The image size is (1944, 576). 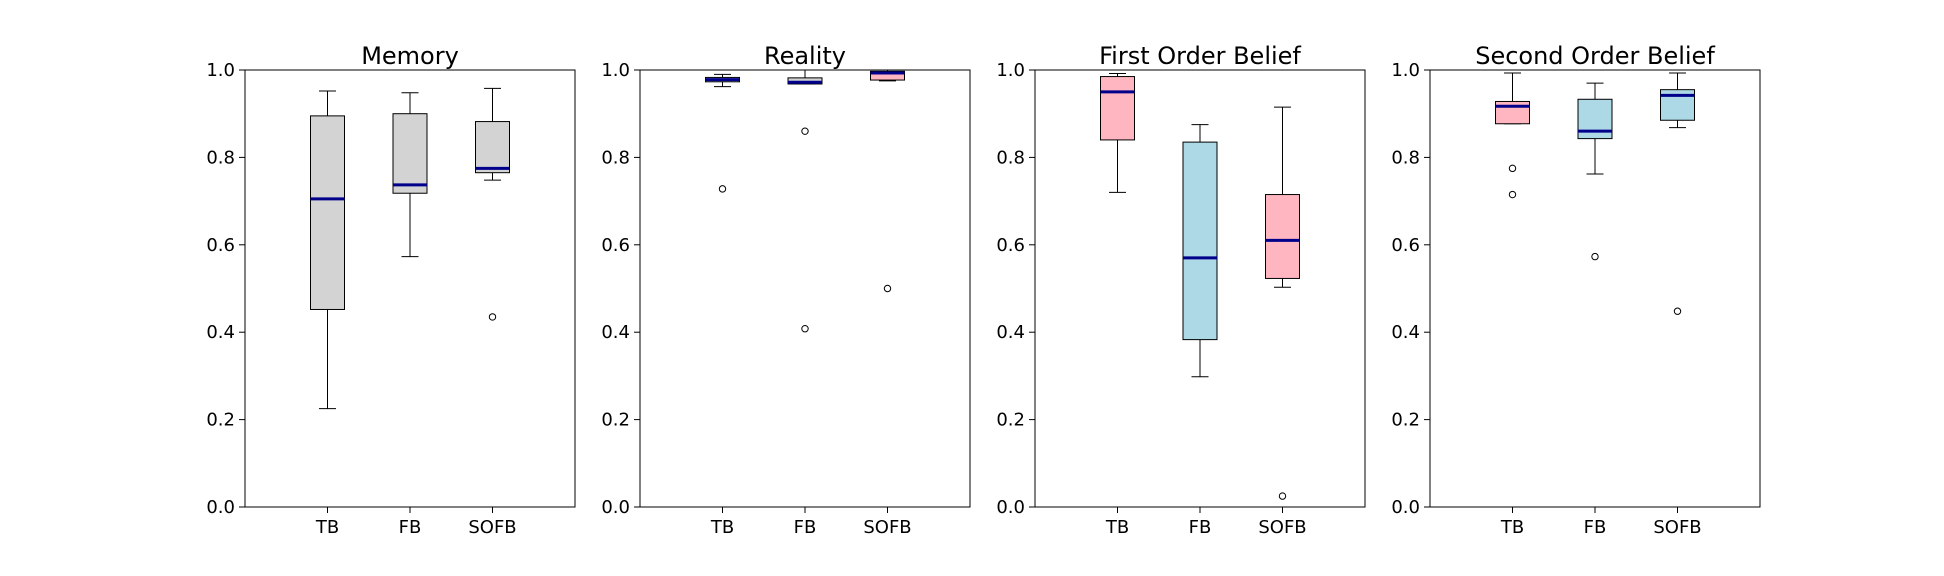 I want to click on panel-title: Second Order Belief, so click(x=1595, y=56).